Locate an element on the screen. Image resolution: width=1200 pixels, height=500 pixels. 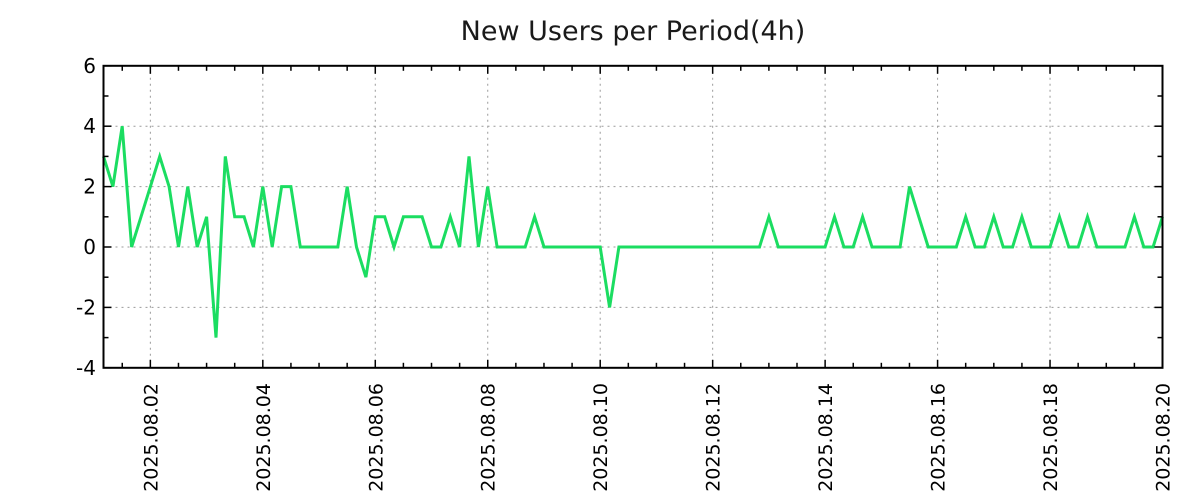
x-axis-label: 2025.08.02 is located at coordinates (151, 437).